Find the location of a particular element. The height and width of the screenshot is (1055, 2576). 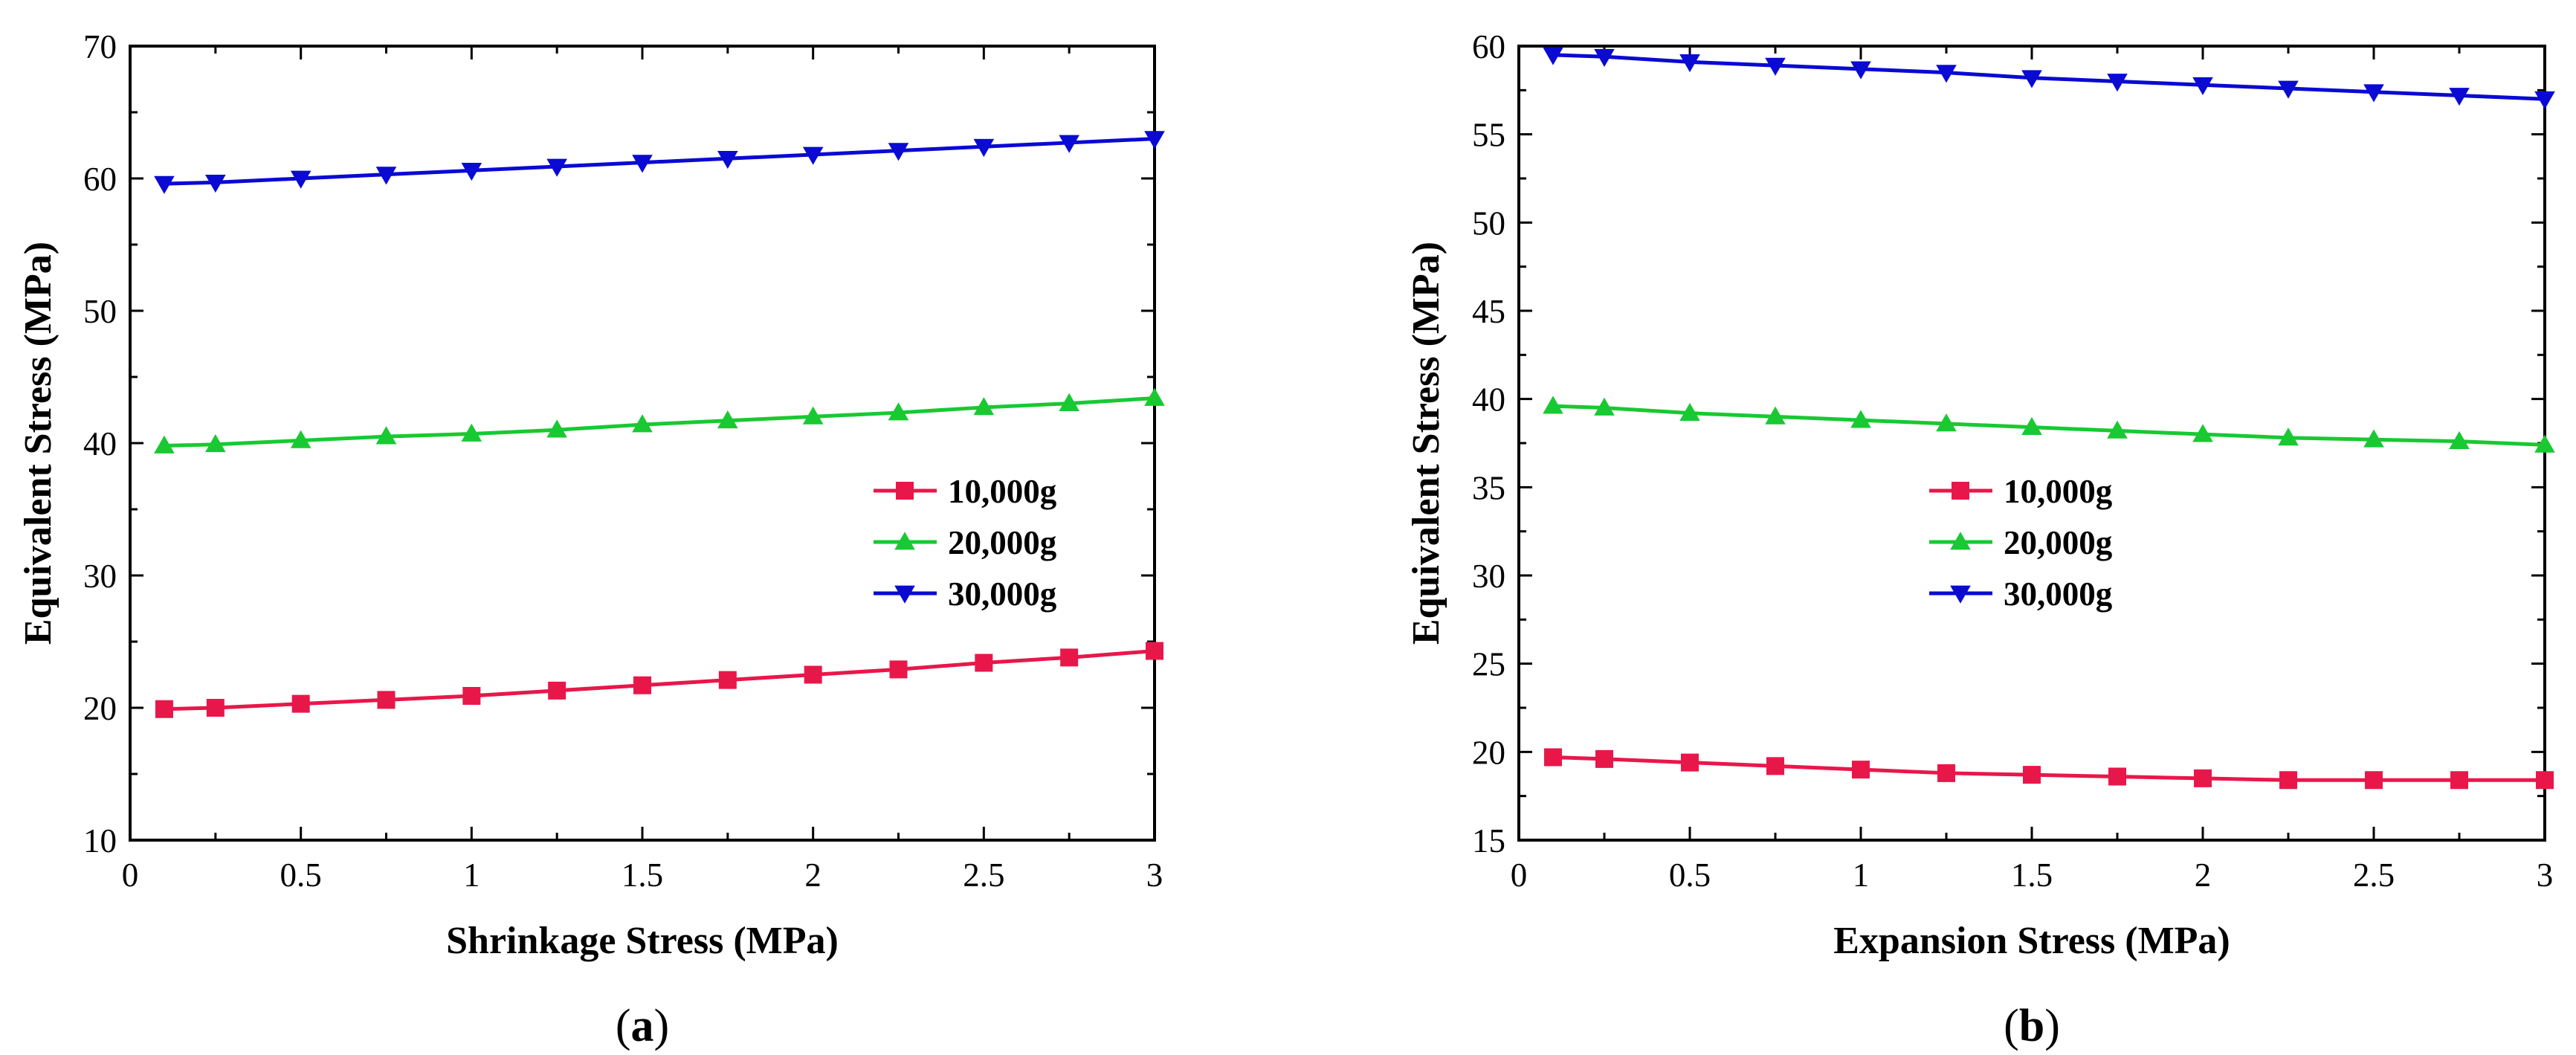

x-axis-label: Shrinkage Stress (MPa) is located at coordinates (642, 941).